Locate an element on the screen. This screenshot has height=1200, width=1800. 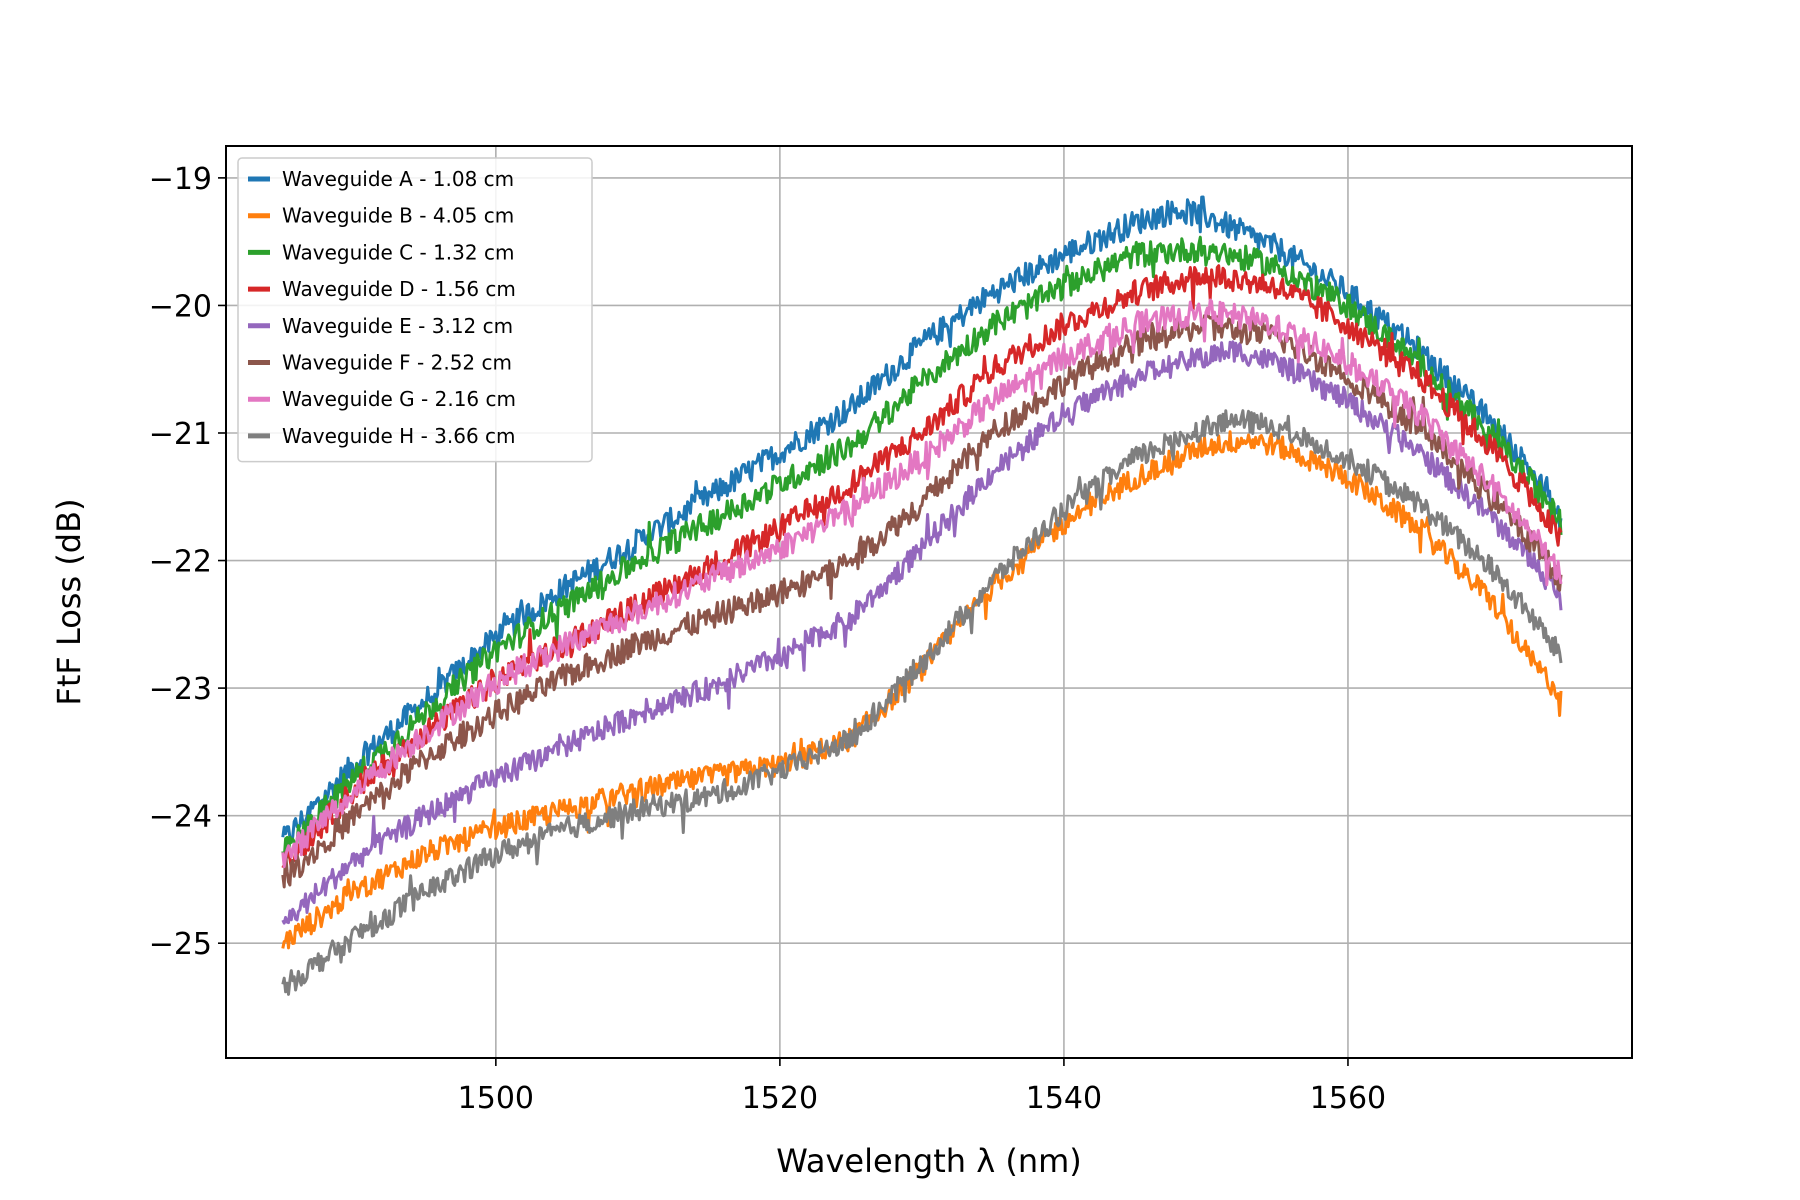
y-tick-label: −19 is located at coordinates (180, 179).